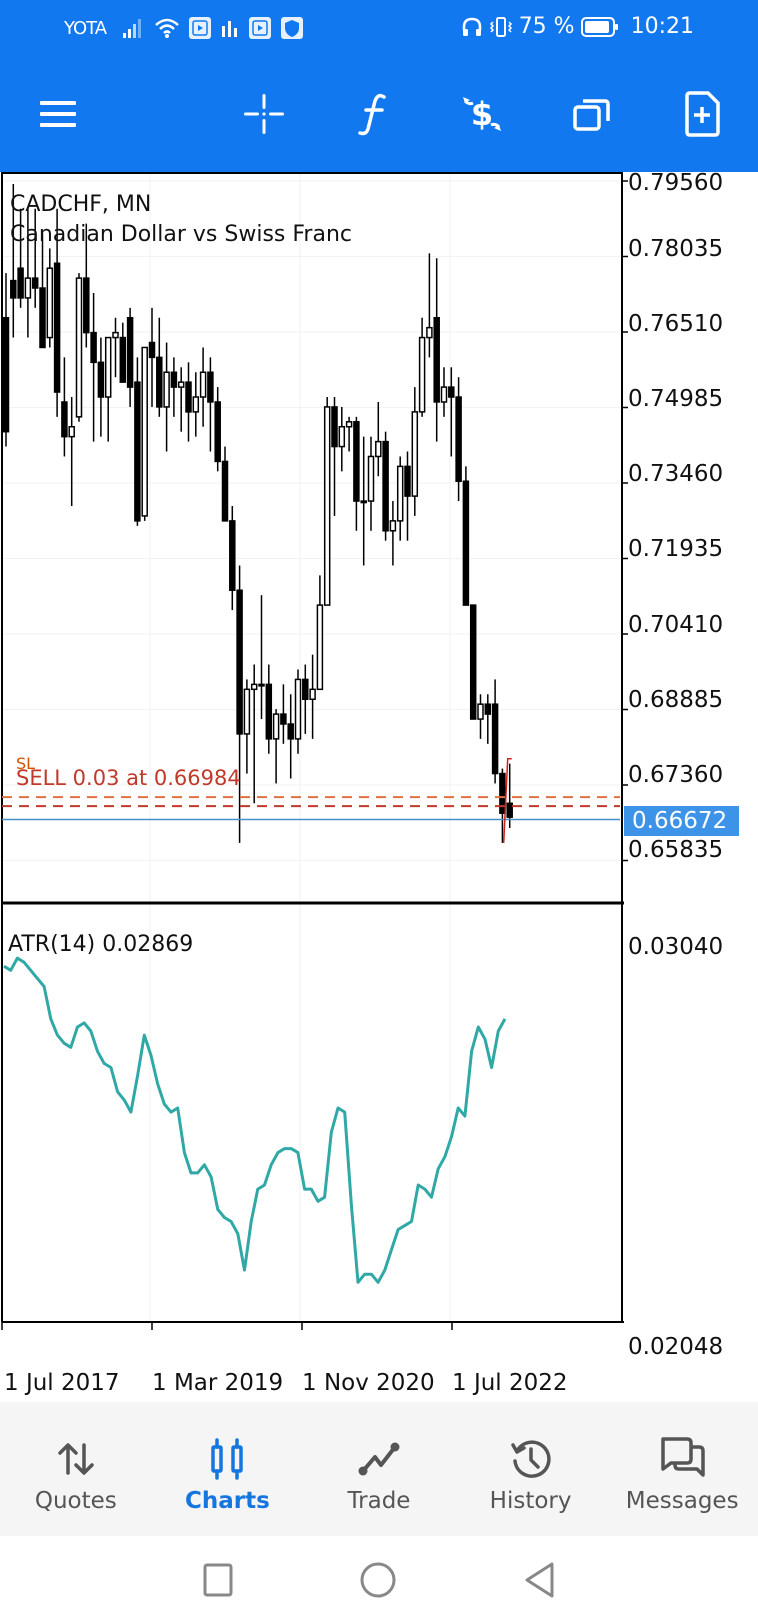 The image size is (758, 1623). I want to click on system-navigation, so click(379, 1579).